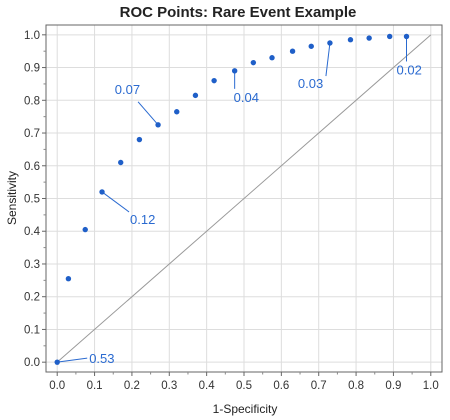 The height and width of the screenshot is (420, 450). Describe the element at coordinates (319, 386) in the screenshot. I see `x-tick-label: 0.7` at that location.